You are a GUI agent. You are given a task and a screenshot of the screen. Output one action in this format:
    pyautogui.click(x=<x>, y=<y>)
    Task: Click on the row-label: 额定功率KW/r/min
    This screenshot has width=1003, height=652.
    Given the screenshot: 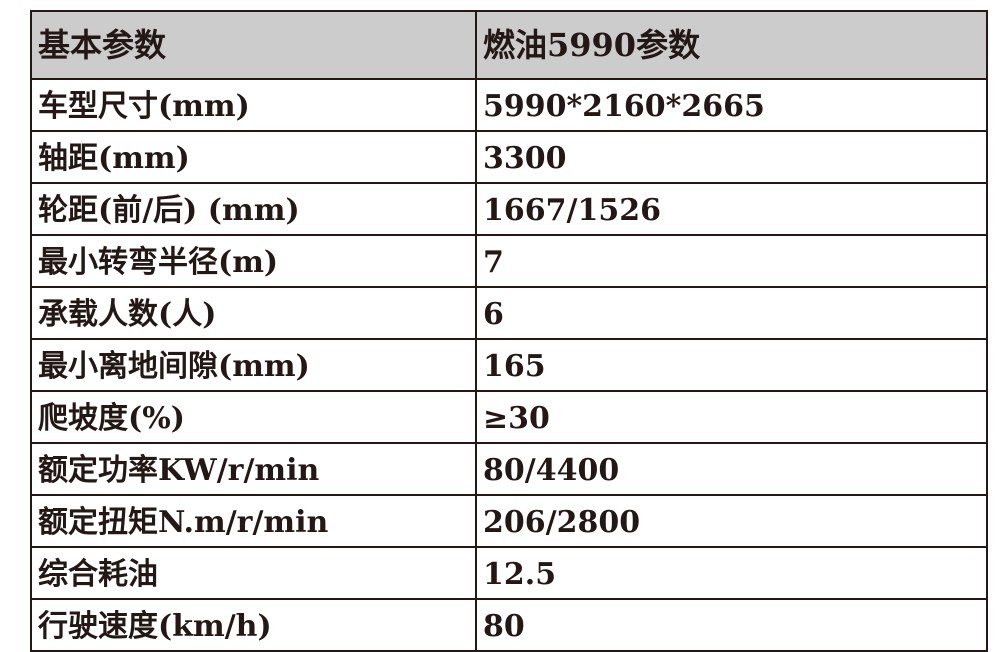 What is the action you would take?
    pyautogui.click(x=253, y=469)
    